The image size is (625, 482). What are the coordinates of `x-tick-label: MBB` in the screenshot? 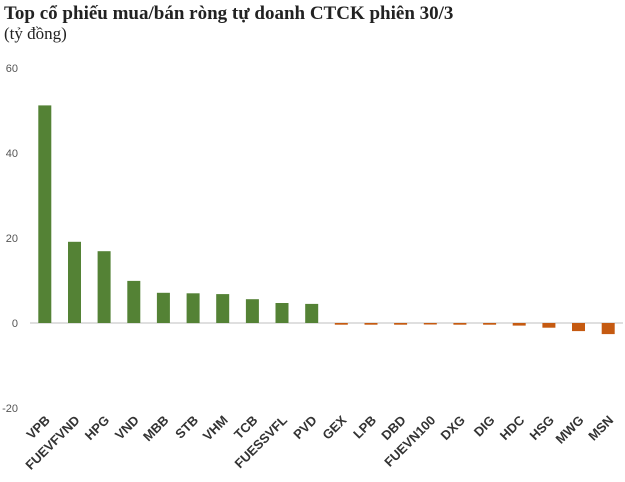 It's located at (156, 429).